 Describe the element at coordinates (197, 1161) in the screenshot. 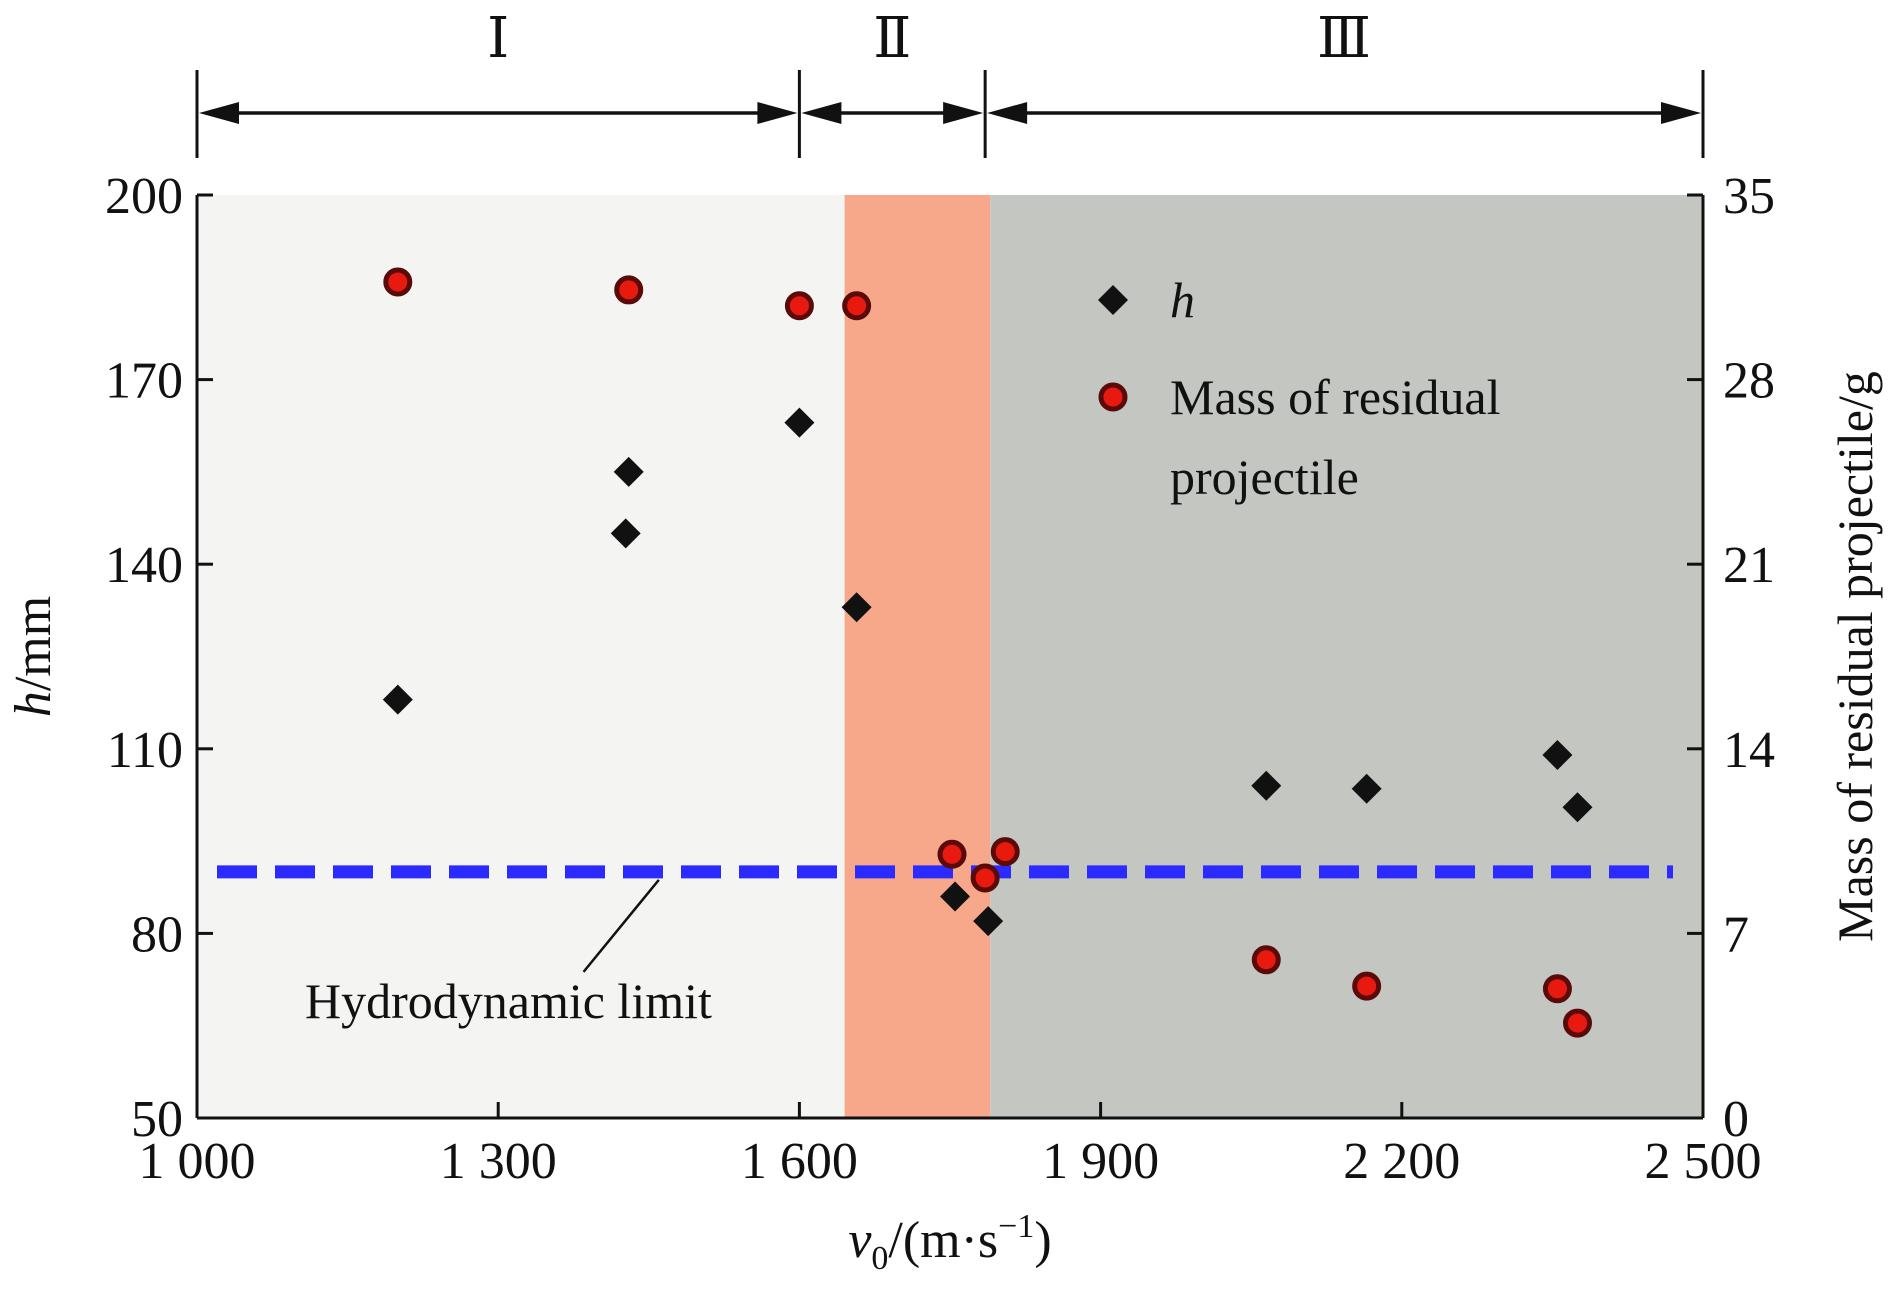

I see `x-tick-label-1: 1 000` at that location.